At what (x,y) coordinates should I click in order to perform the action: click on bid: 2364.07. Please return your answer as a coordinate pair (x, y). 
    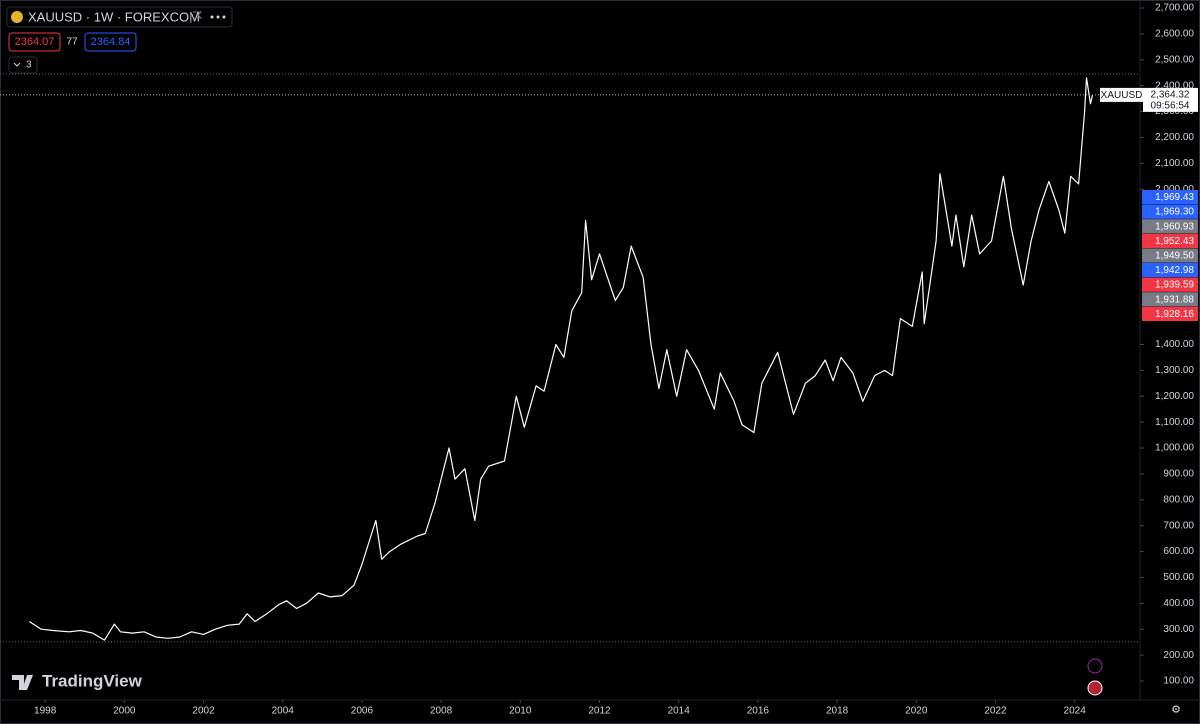
    Looking at the image, I should click on (35, 42).